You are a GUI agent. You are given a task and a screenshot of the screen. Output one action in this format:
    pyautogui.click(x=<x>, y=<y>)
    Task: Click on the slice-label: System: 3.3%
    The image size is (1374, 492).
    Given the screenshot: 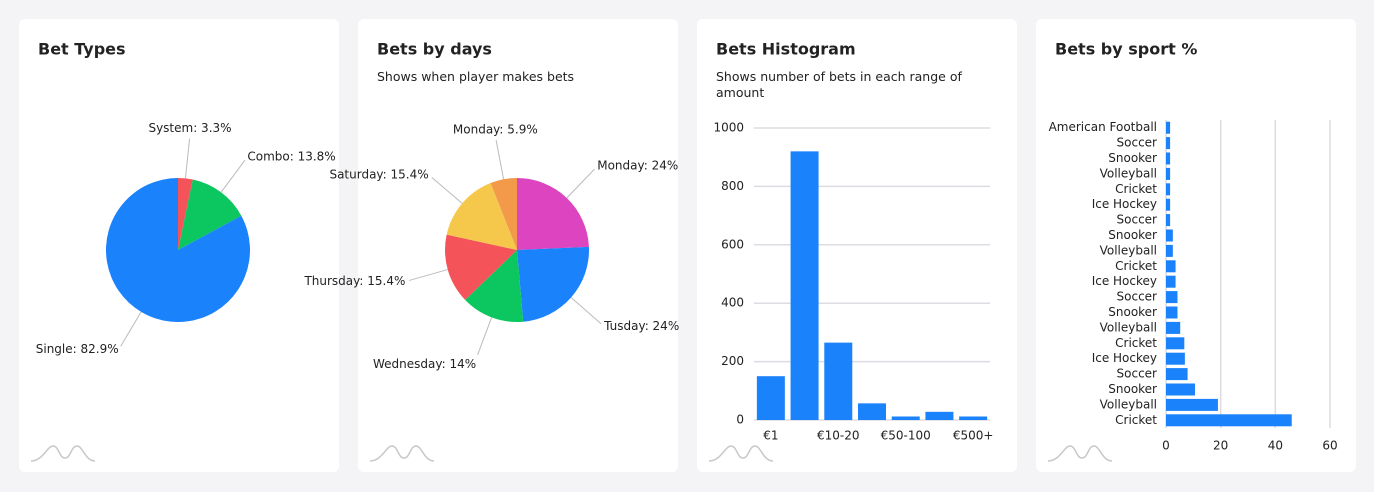 What is the action you would take?
    pyautogui.click(x=189, y=128)
    